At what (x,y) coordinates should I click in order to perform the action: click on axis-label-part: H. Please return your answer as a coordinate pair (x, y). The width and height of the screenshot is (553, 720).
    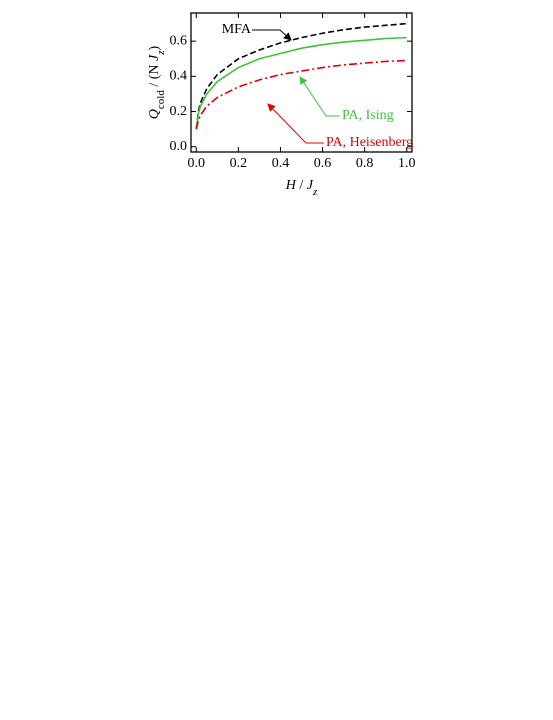
    Looking at the image, I should click on (291, 185).